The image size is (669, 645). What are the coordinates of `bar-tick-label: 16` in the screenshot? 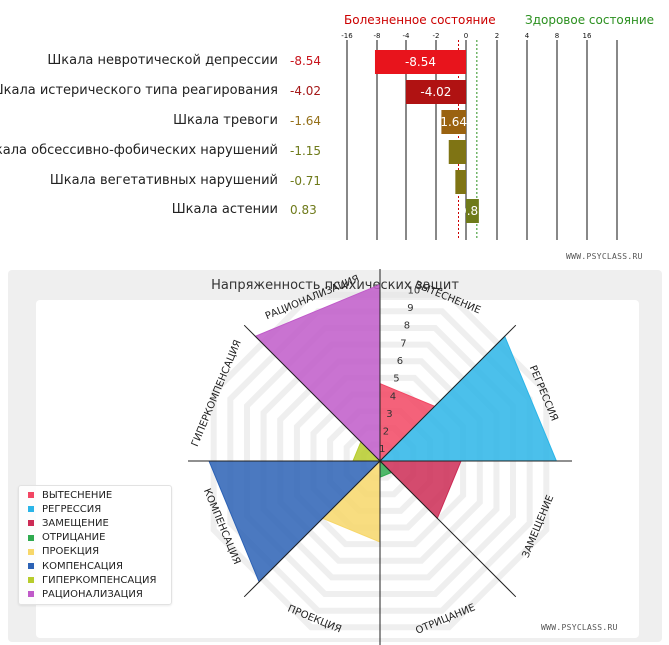 It's located at (587, 36).